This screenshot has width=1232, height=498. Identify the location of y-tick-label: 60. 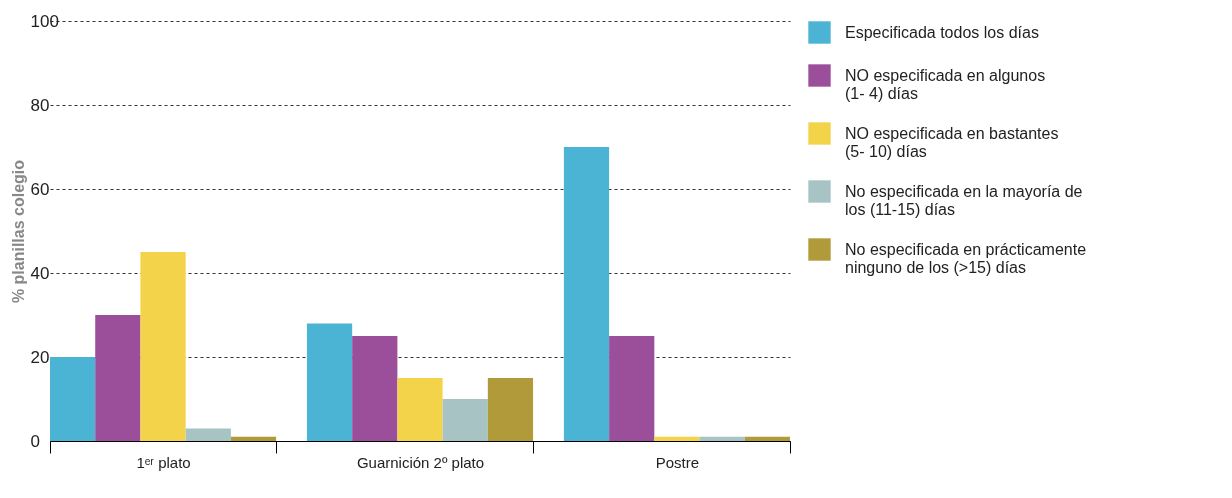
(40, 189).